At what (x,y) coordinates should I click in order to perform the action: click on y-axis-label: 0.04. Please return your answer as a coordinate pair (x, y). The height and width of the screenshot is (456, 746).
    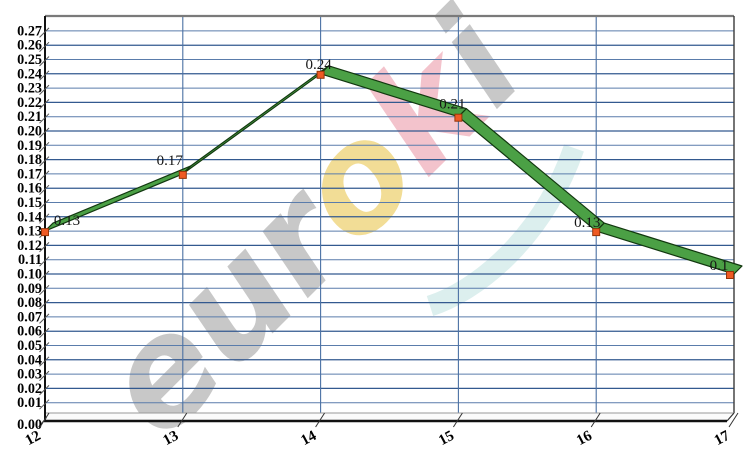
    Looking at the image, I should click on (29, 360).